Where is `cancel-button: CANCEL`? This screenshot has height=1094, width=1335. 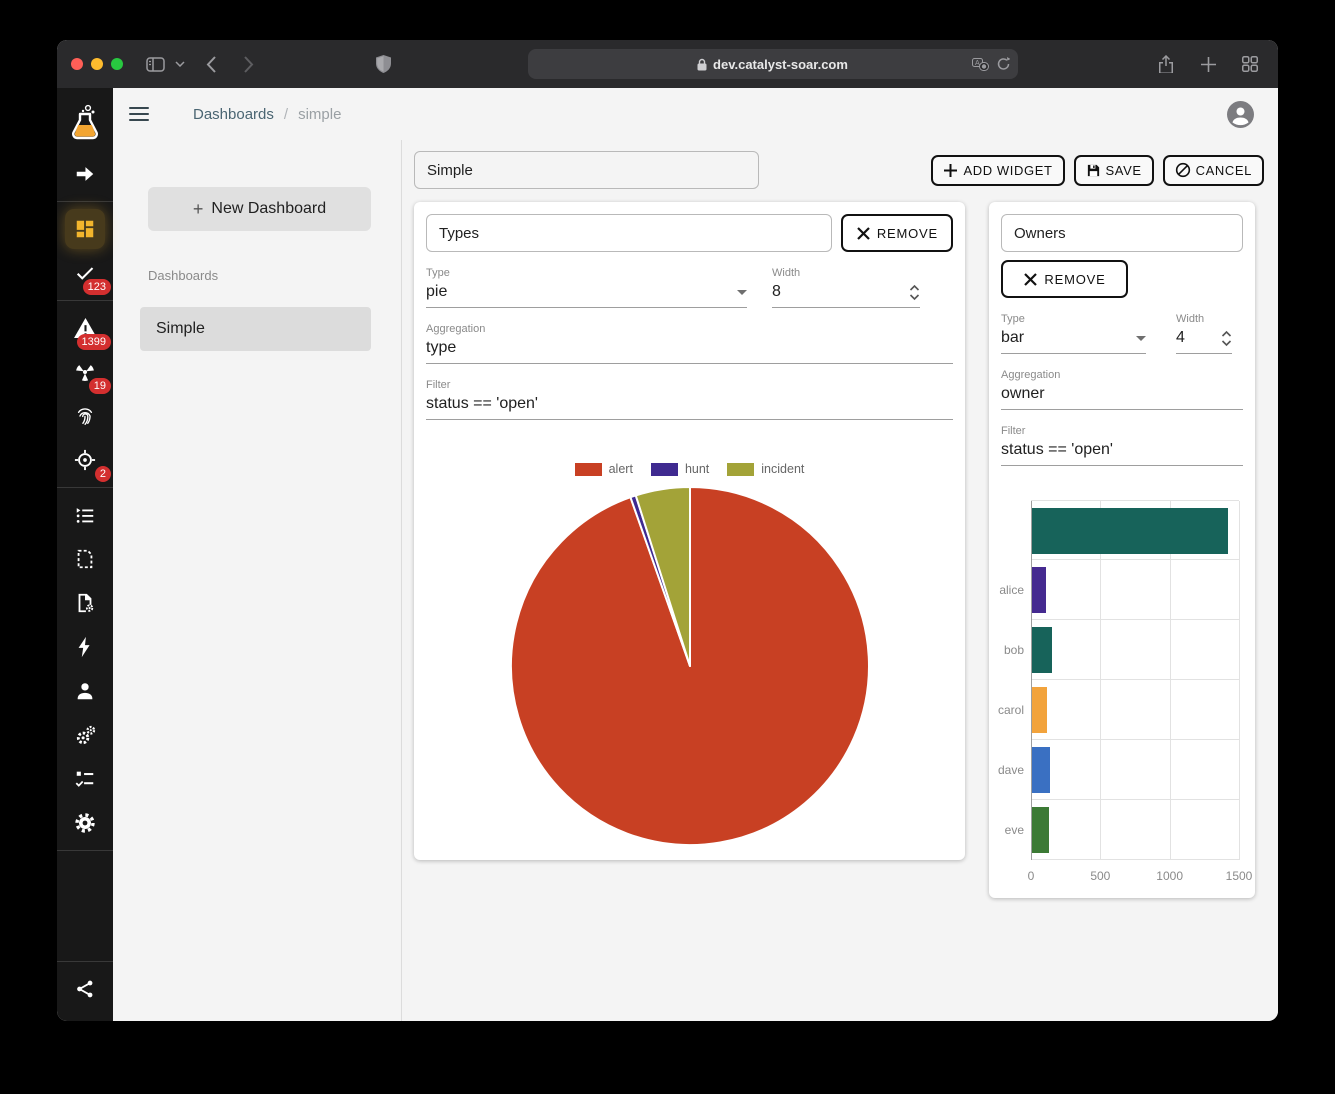 cancel-button: CANCEL is located at coordinates (1213, 170).